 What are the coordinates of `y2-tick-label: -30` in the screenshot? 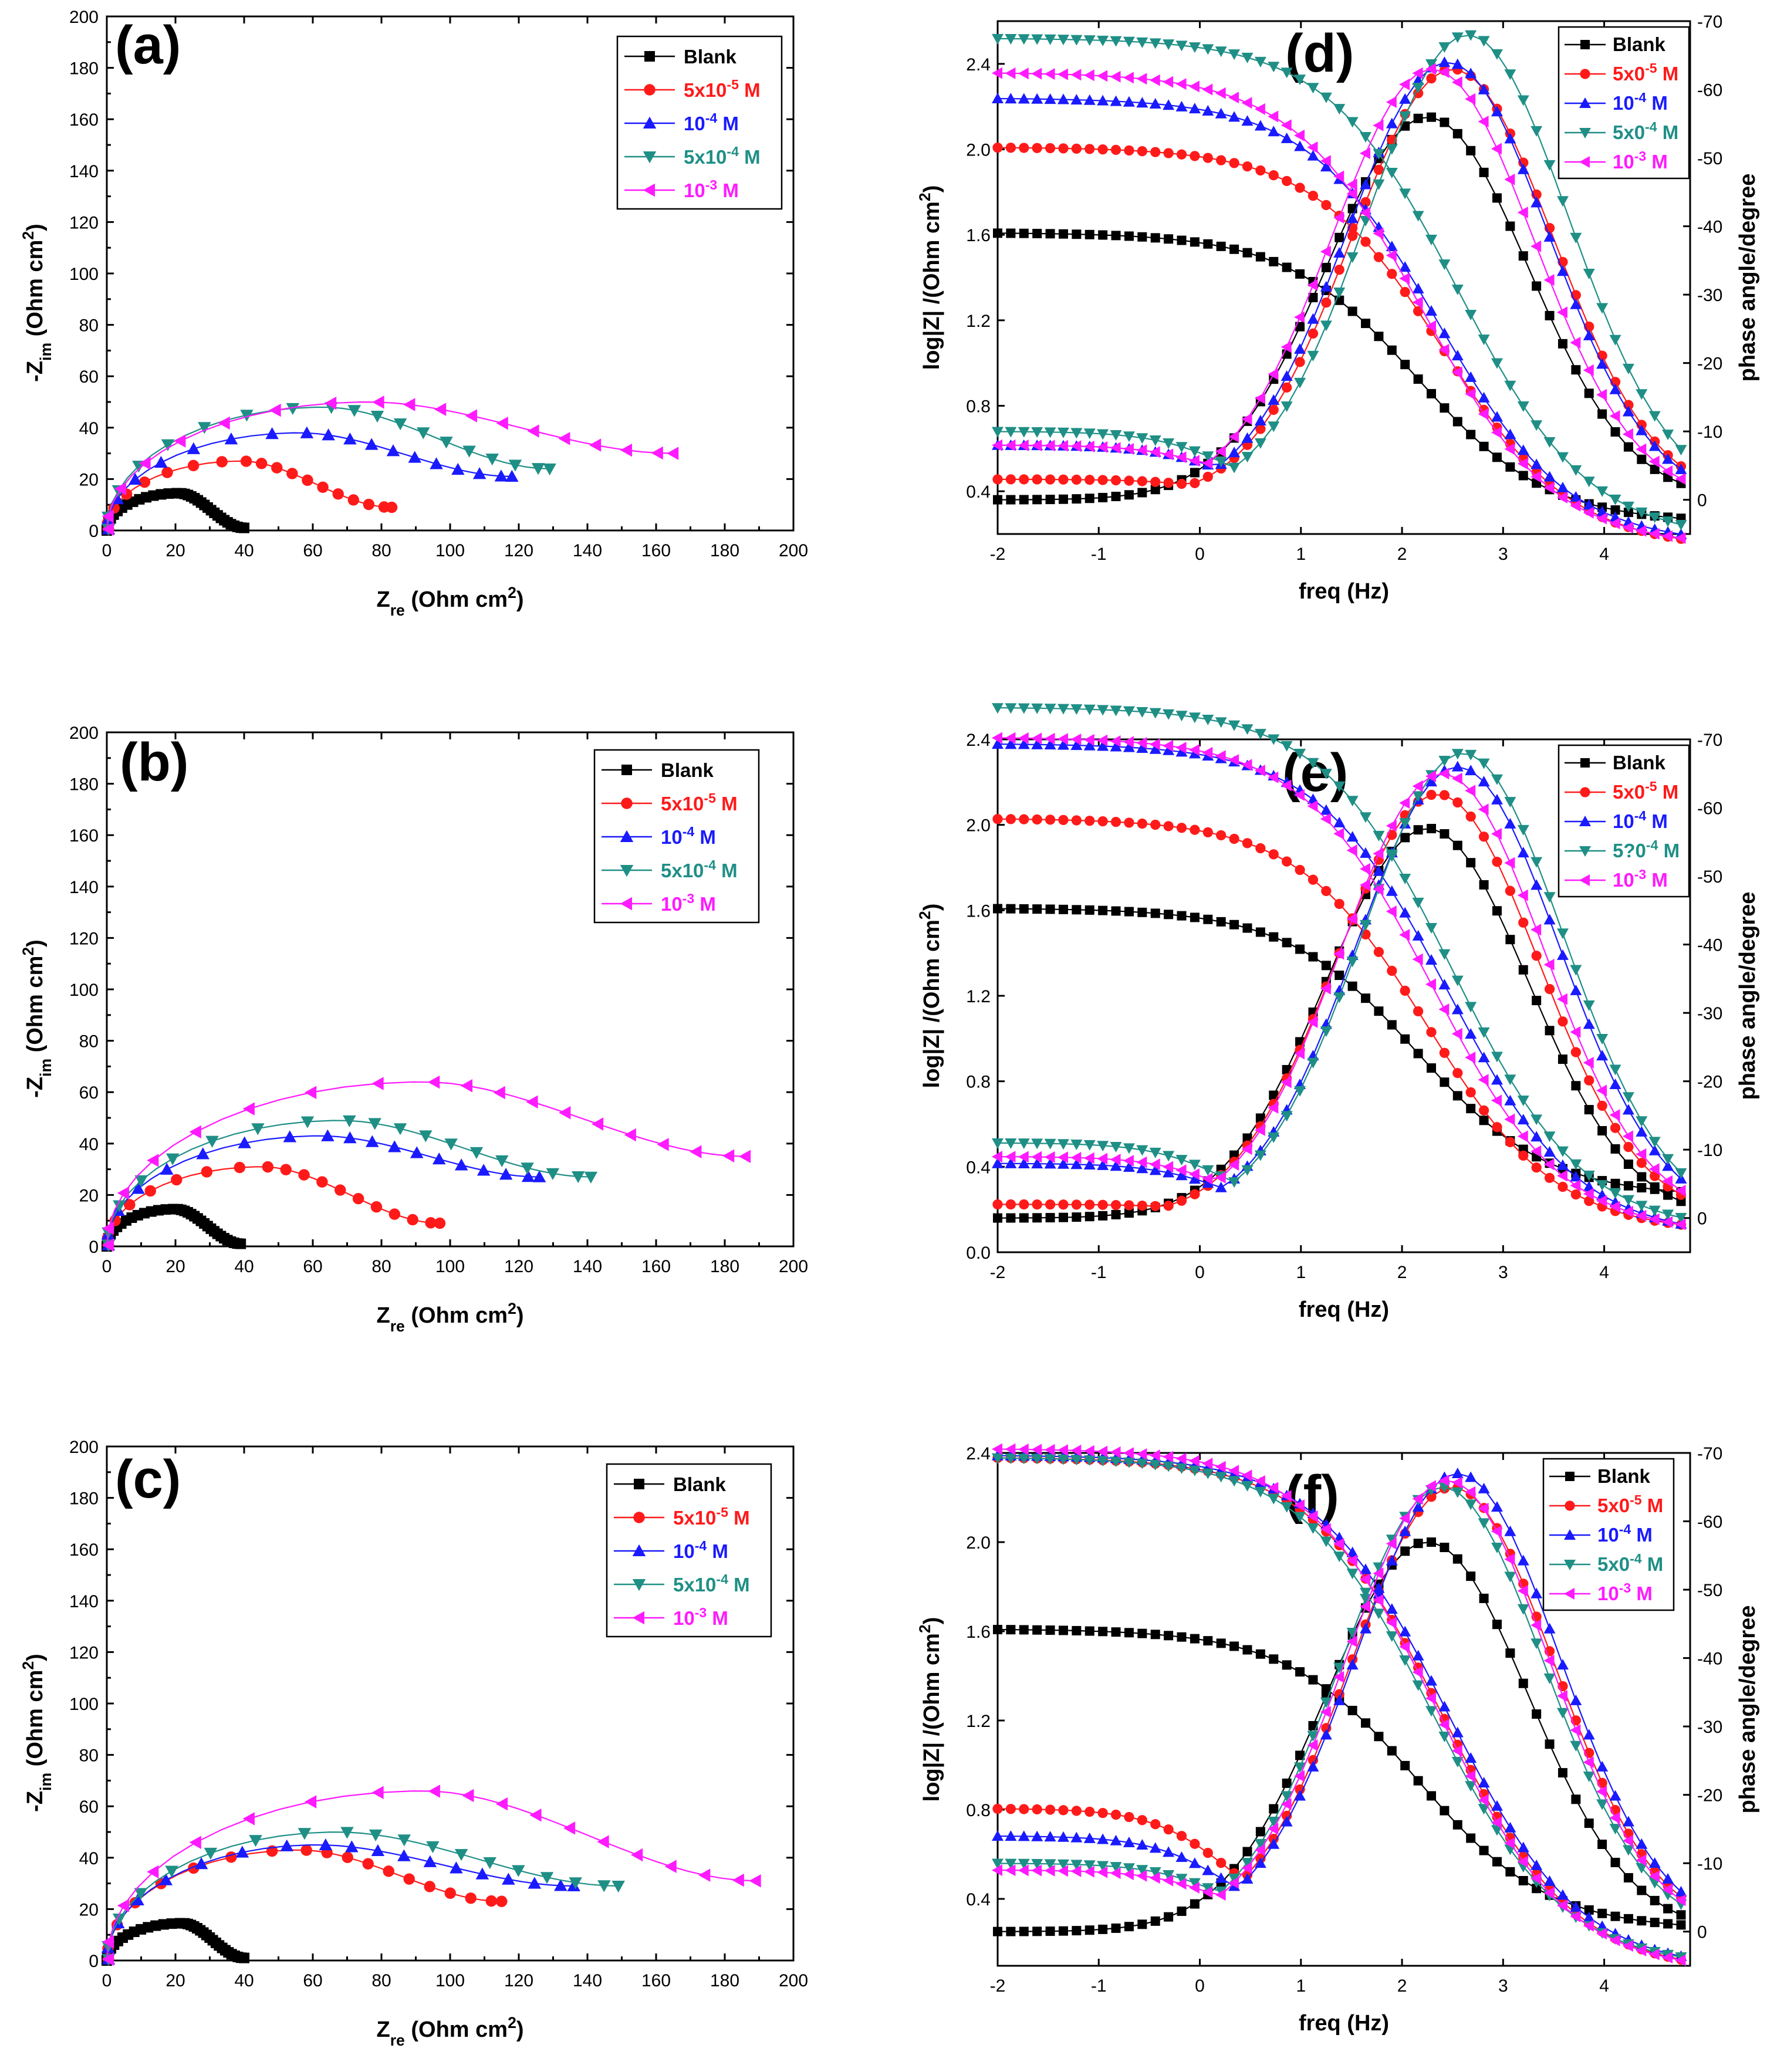 It's located at (1709, 1013).